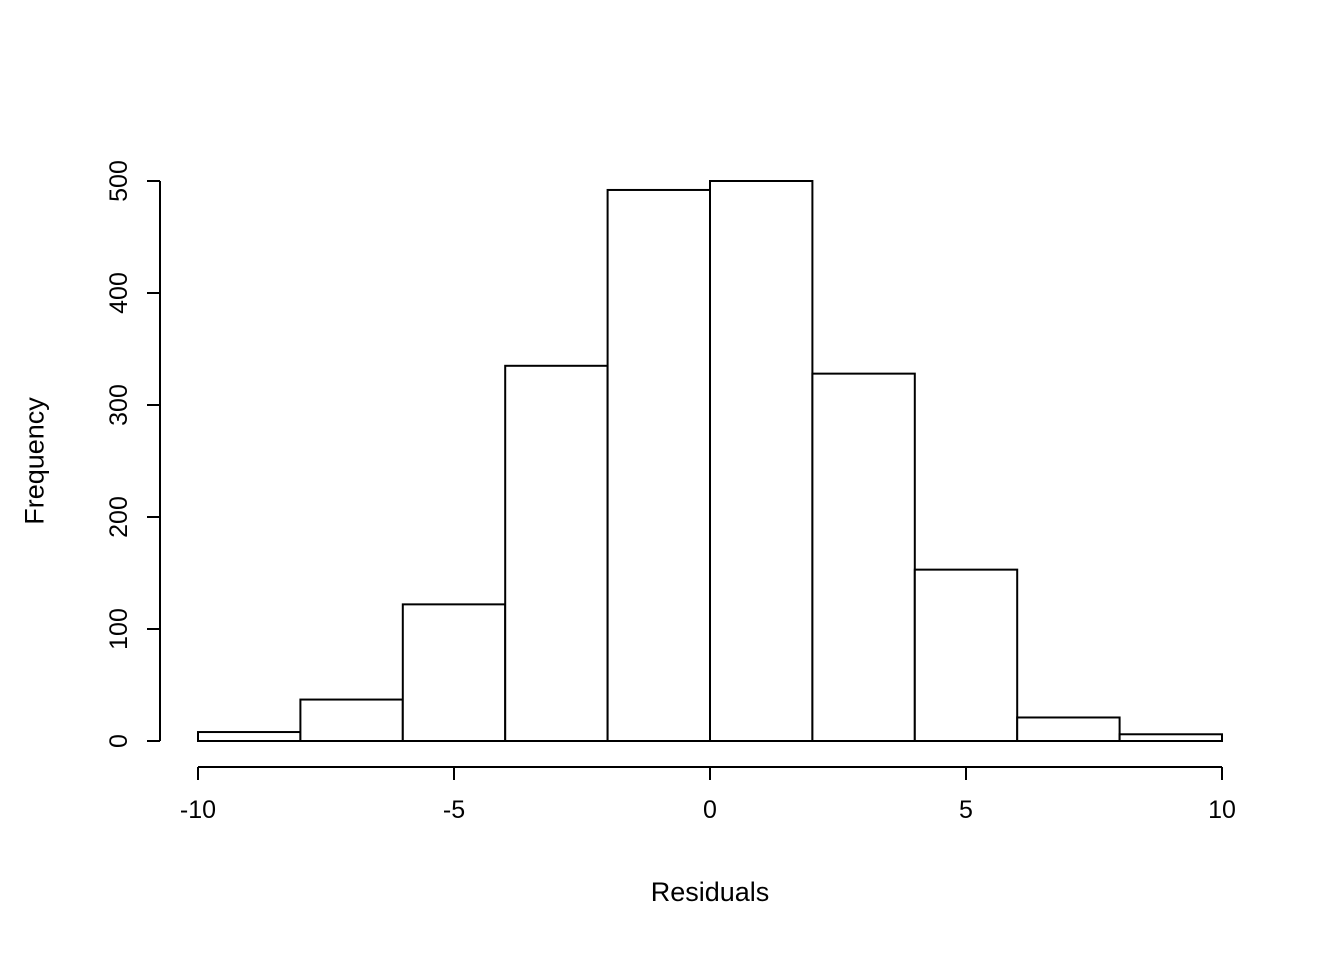  What do you see at coordinates (119, 293) in the screenshot?
I see `y-tick-label: 400` at bounding box center [119, 293].